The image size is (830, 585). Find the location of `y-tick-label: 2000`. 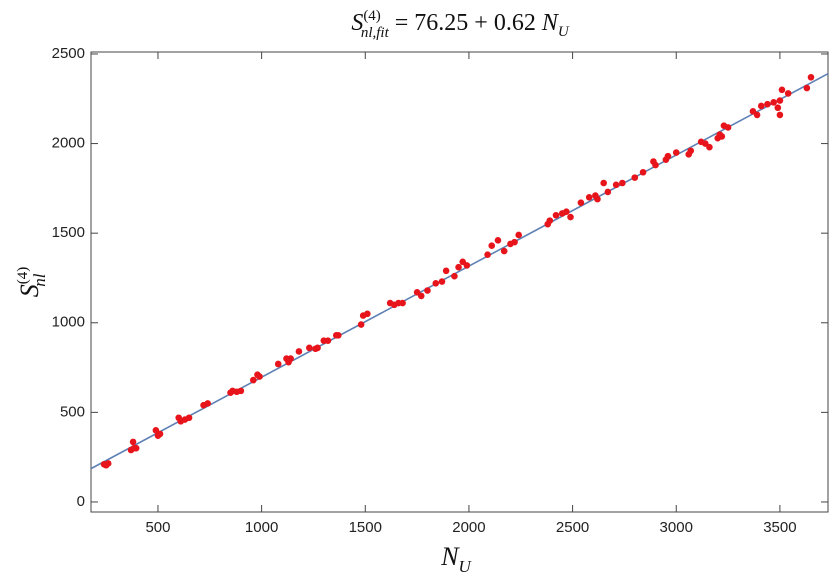

y-tick-label: 2000 is located at coordinates (68, 143).